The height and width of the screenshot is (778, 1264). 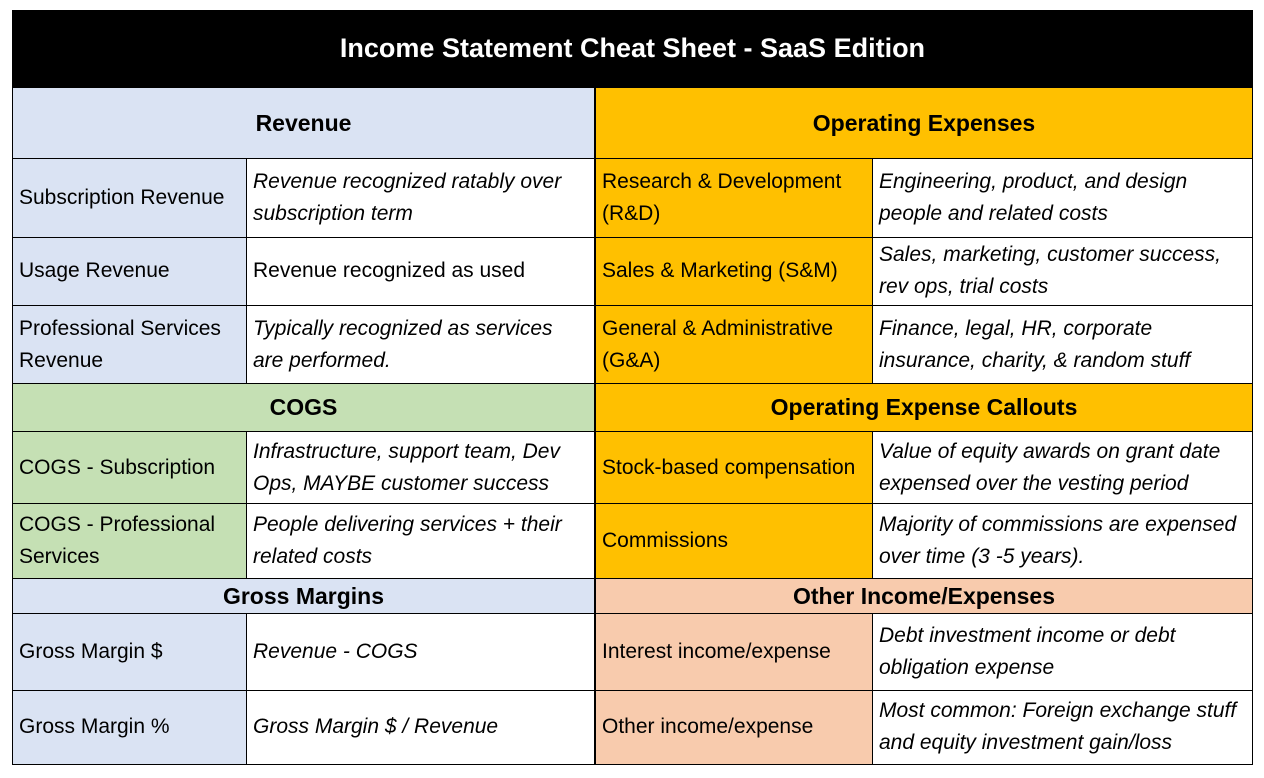 I want to click on row-description: Revenue recognized as used, so click(x=420, y=271).